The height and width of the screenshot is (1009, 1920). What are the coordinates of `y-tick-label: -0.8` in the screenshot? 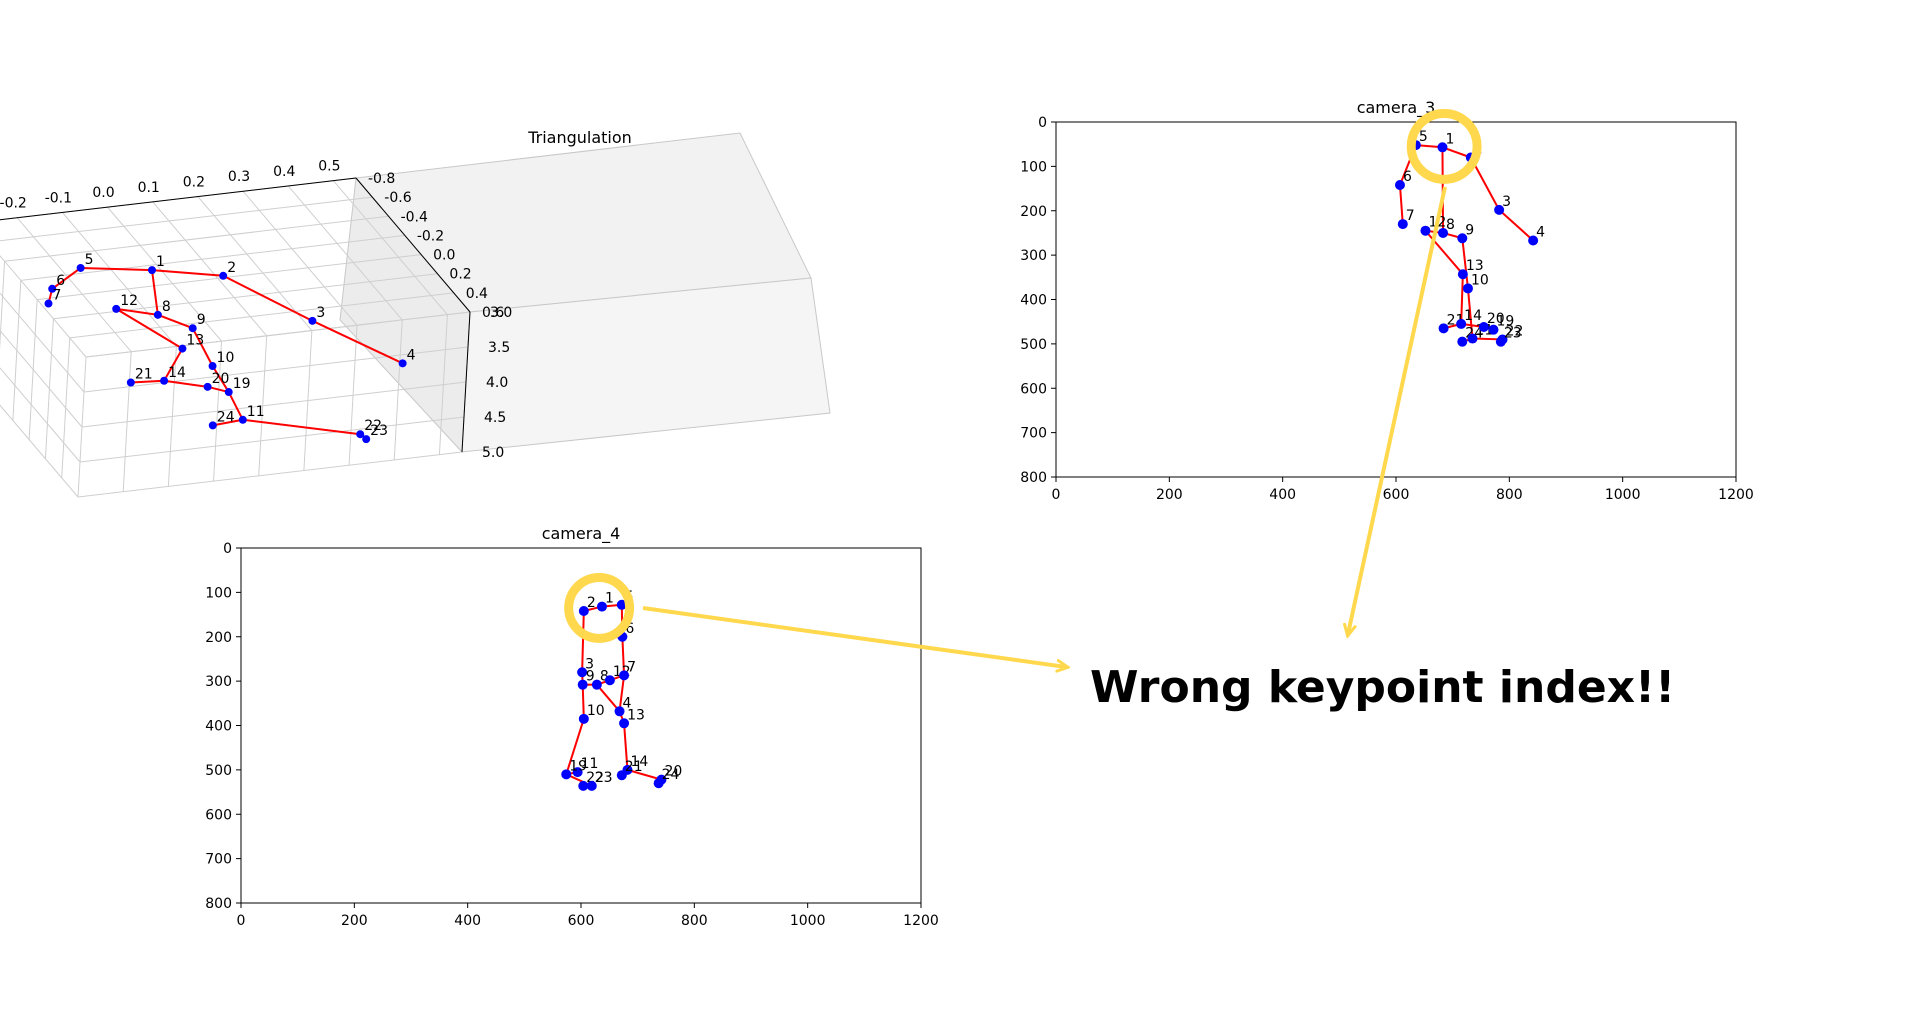 It's located at (381, 179).